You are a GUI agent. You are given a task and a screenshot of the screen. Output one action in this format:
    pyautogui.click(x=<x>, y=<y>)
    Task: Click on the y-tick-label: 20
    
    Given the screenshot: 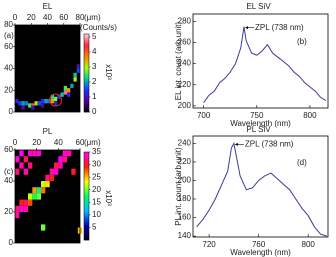 What is the action you would take?
    pyautogui.click(x=8, y=211)
    